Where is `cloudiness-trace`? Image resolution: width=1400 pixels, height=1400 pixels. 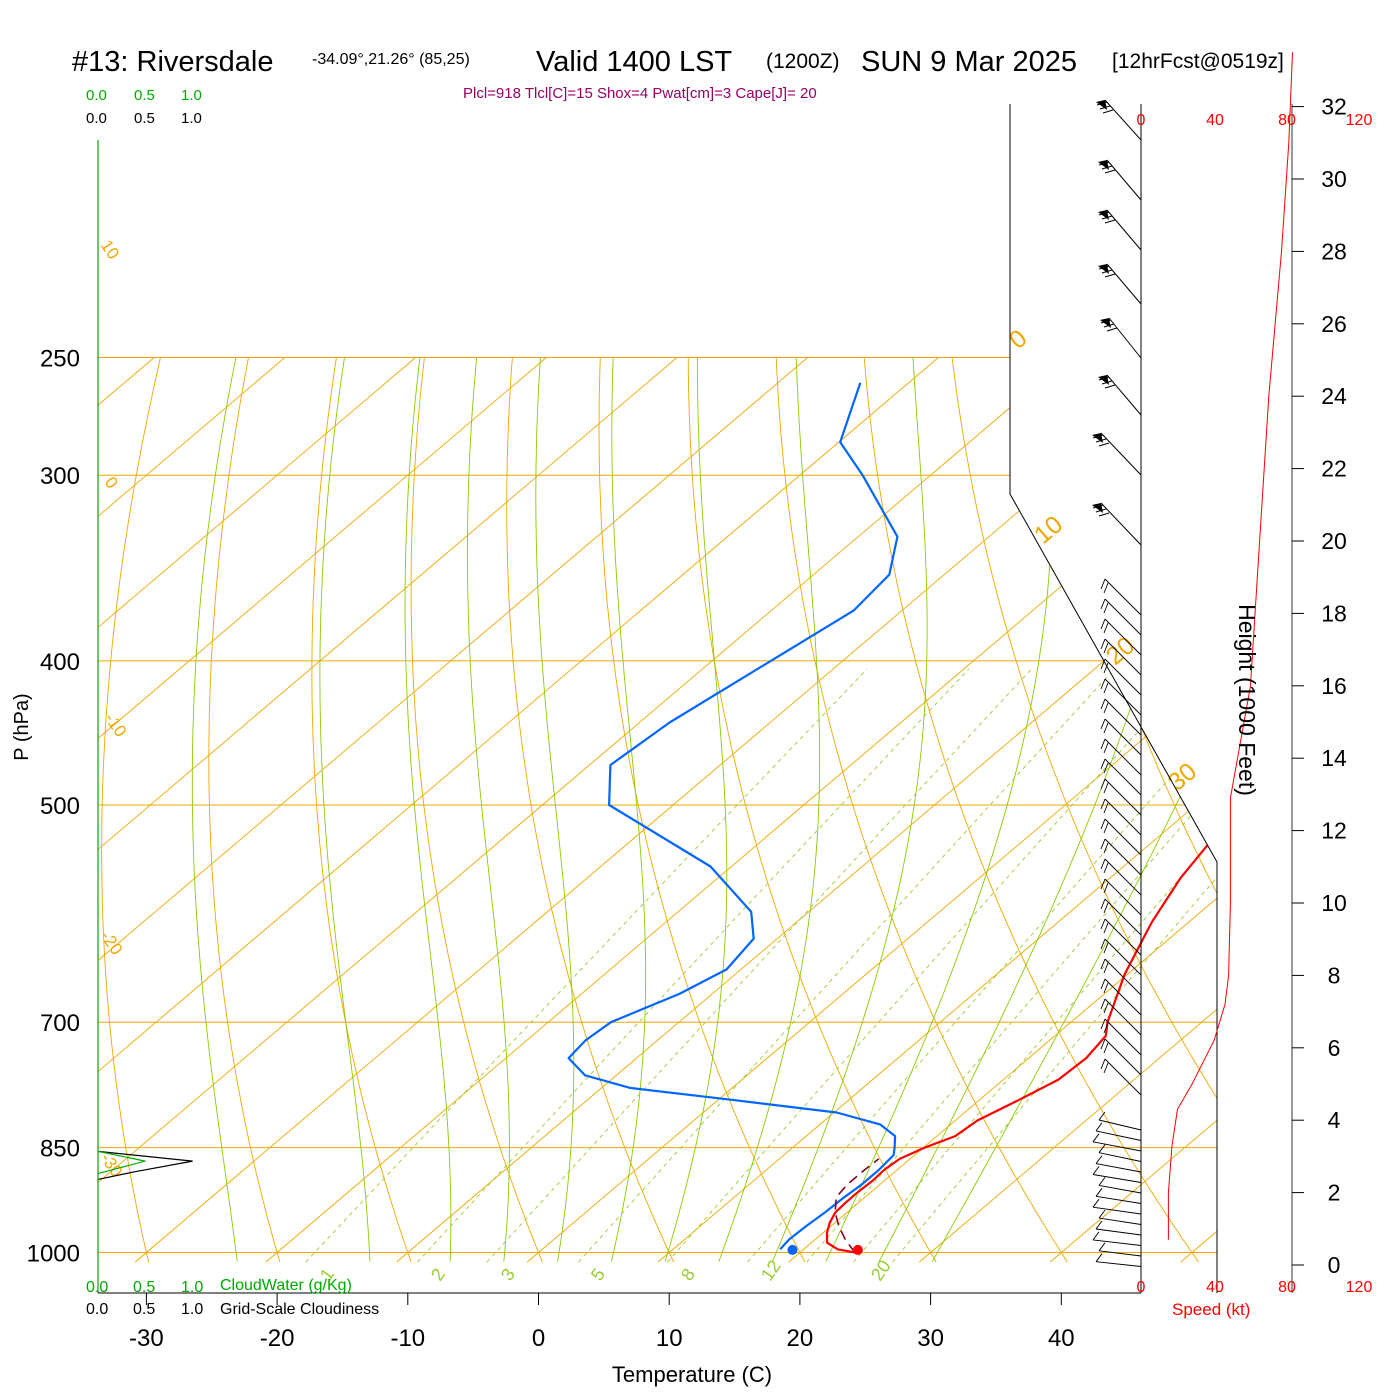 cloudiness-trace is located at coordinates (145, 1165).